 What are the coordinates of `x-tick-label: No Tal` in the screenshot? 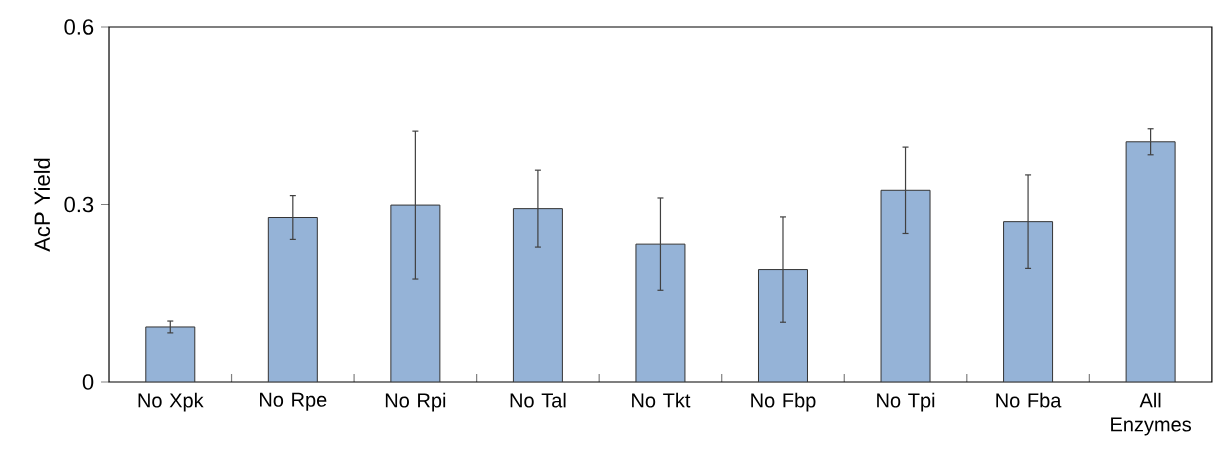 It's located at (538, 400).